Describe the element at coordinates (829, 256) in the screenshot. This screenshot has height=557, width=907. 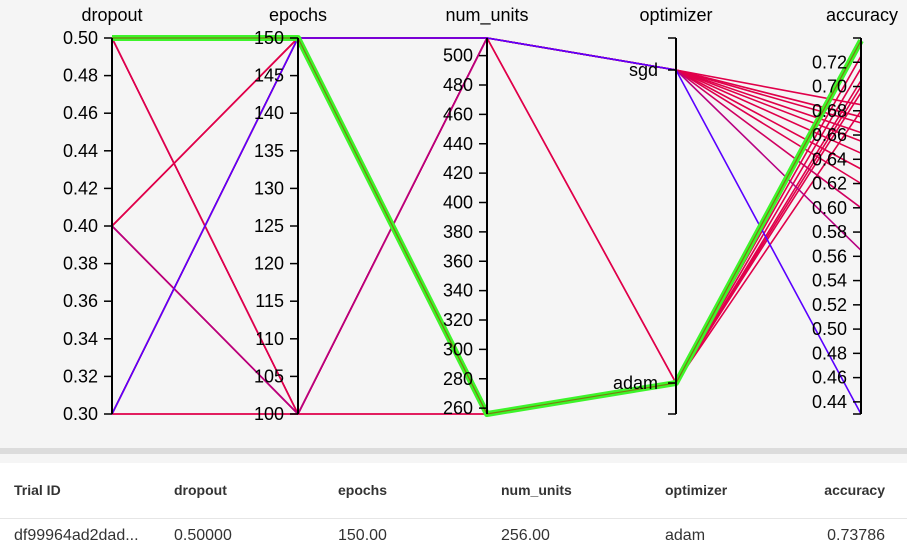
I see `tick-label: 0.56` at that location.